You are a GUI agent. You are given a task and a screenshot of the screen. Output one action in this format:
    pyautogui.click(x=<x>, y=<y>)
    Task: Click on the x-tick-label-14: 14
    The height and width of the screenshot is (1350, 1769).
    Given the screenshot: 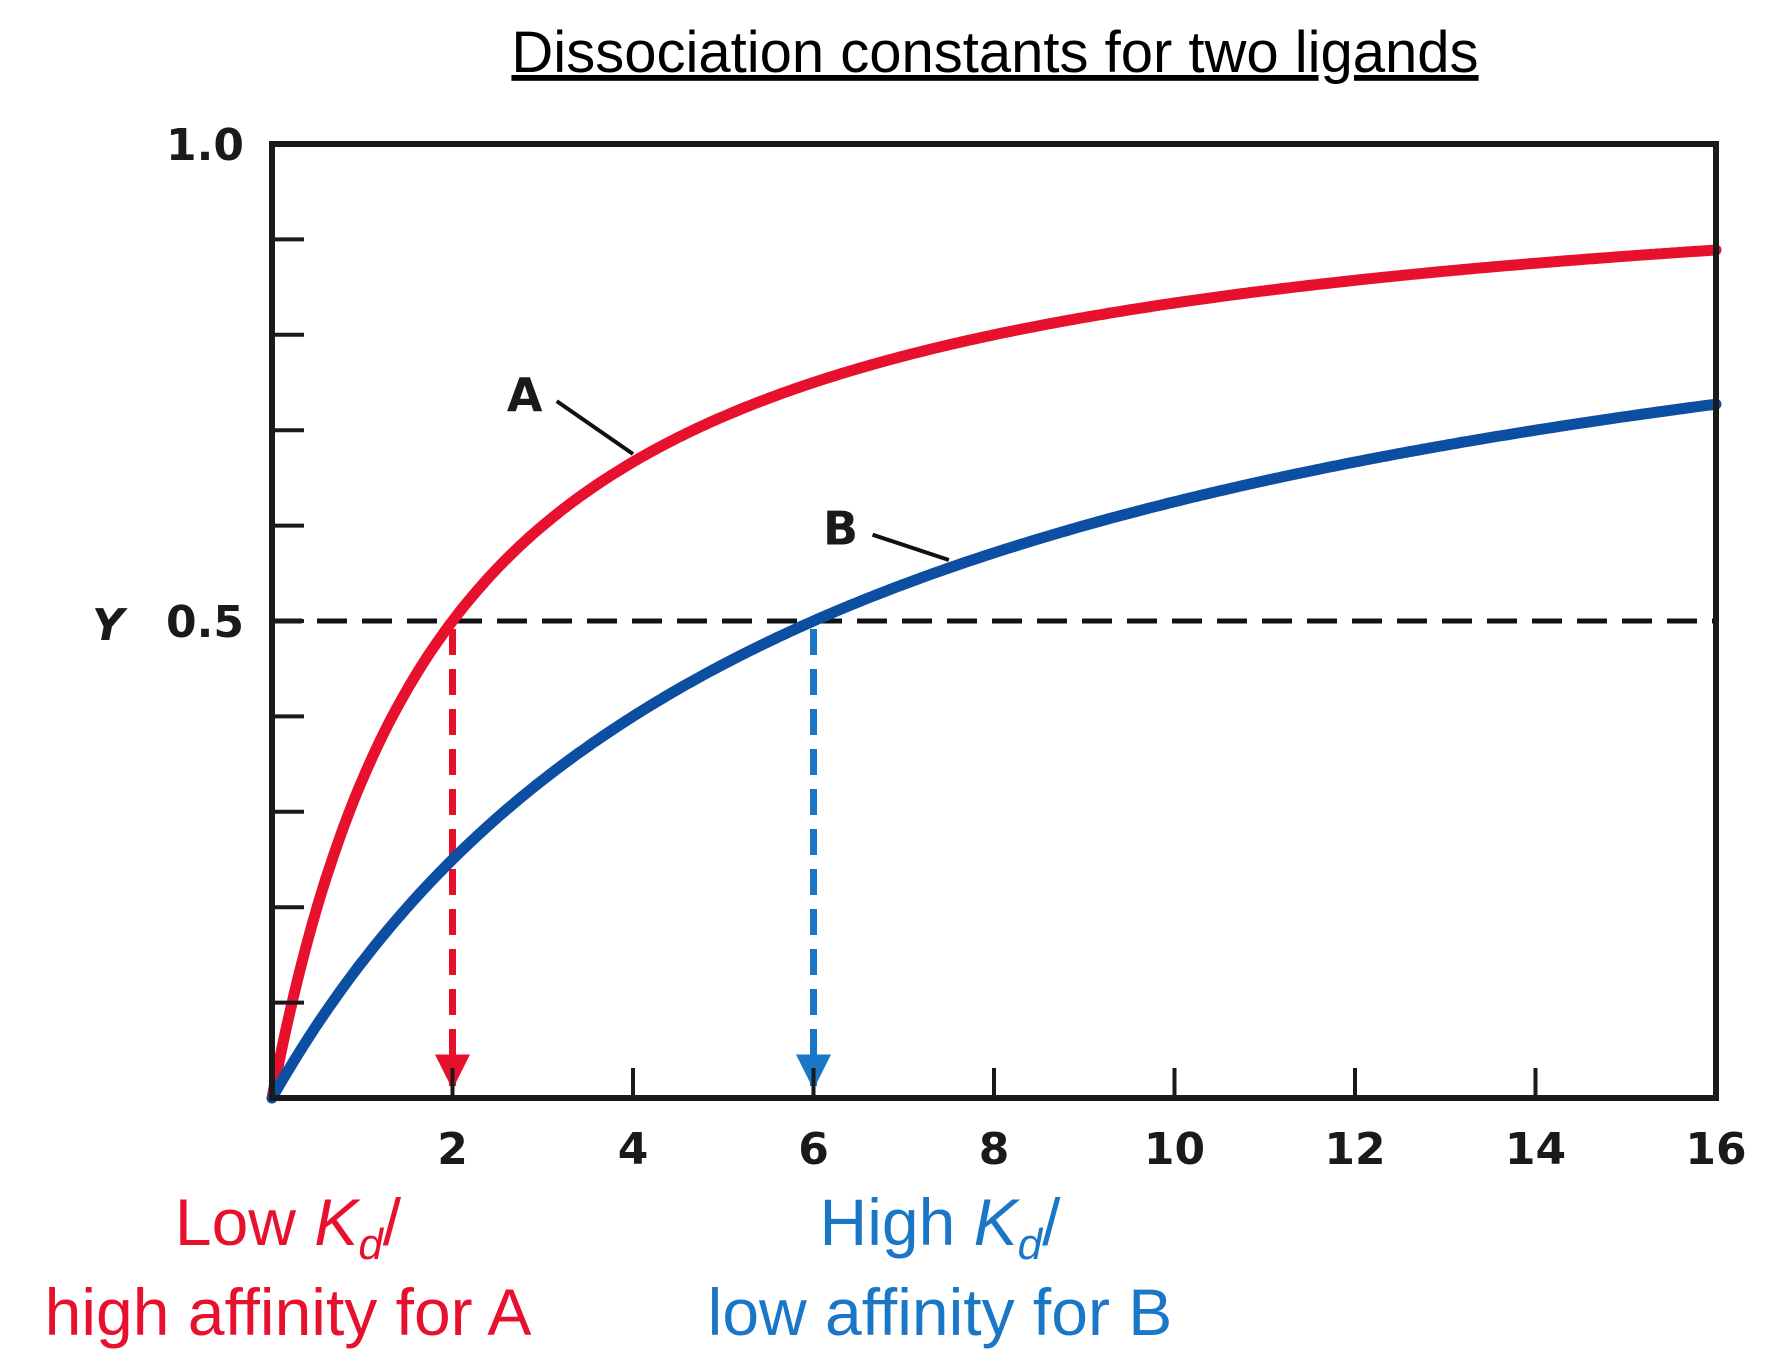 What is the action you would take?
    pyautogui.click(x=1535, y=1149)
    